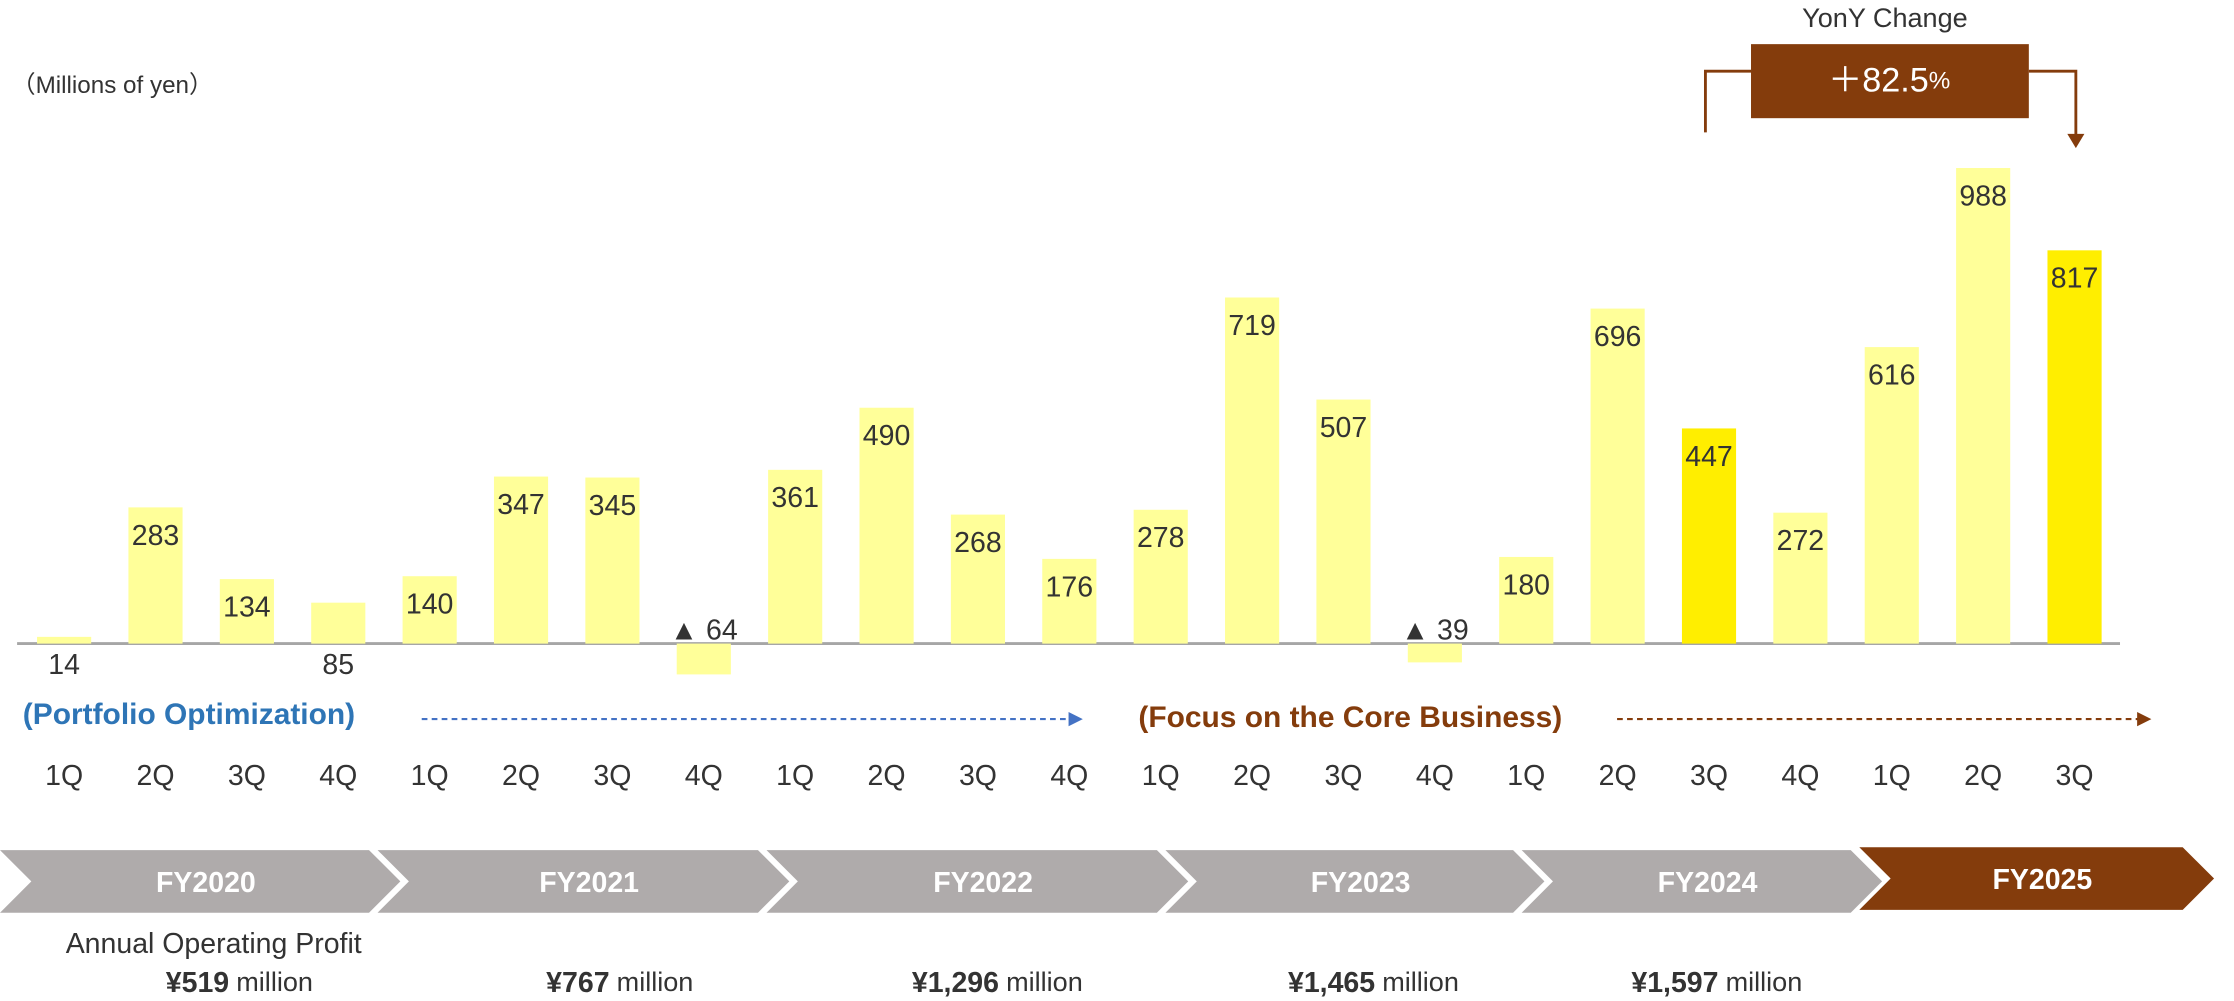 The height and width of the screenshot is (1001, 2234). I want to click on fiscal-year-label: FY2020, so click(206, 883).